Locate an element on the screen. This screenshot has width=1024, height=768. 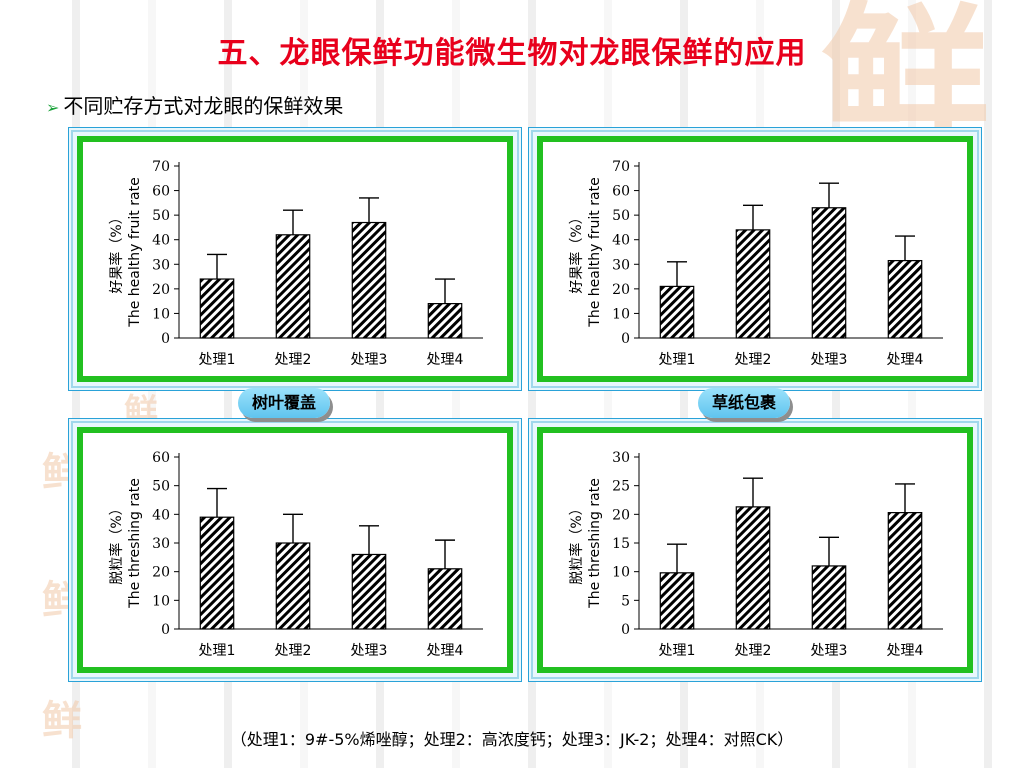
watermark-logo-small: 鲜 is located at coordinates (62, 720).